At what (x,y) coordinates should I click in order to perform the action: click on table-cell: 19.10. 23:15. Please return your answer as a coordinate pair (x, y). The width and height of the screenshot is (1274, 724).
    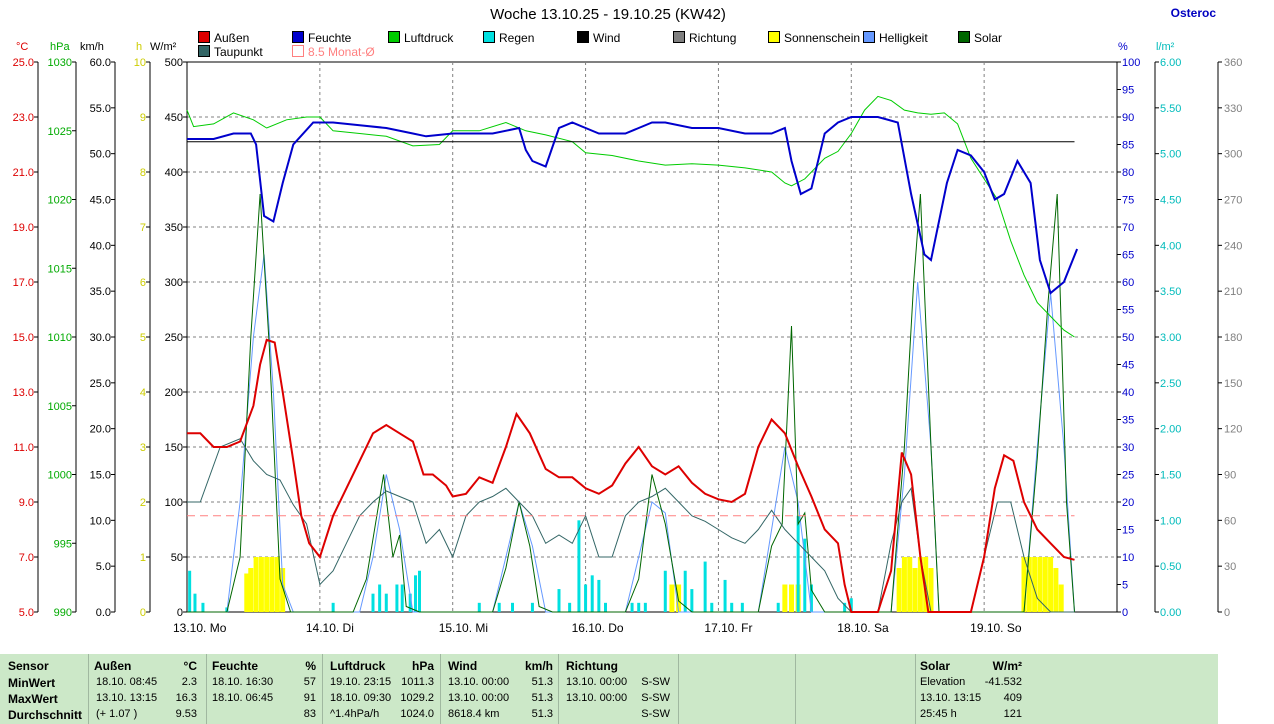
    Looking at the image, I should click on (361, 682).